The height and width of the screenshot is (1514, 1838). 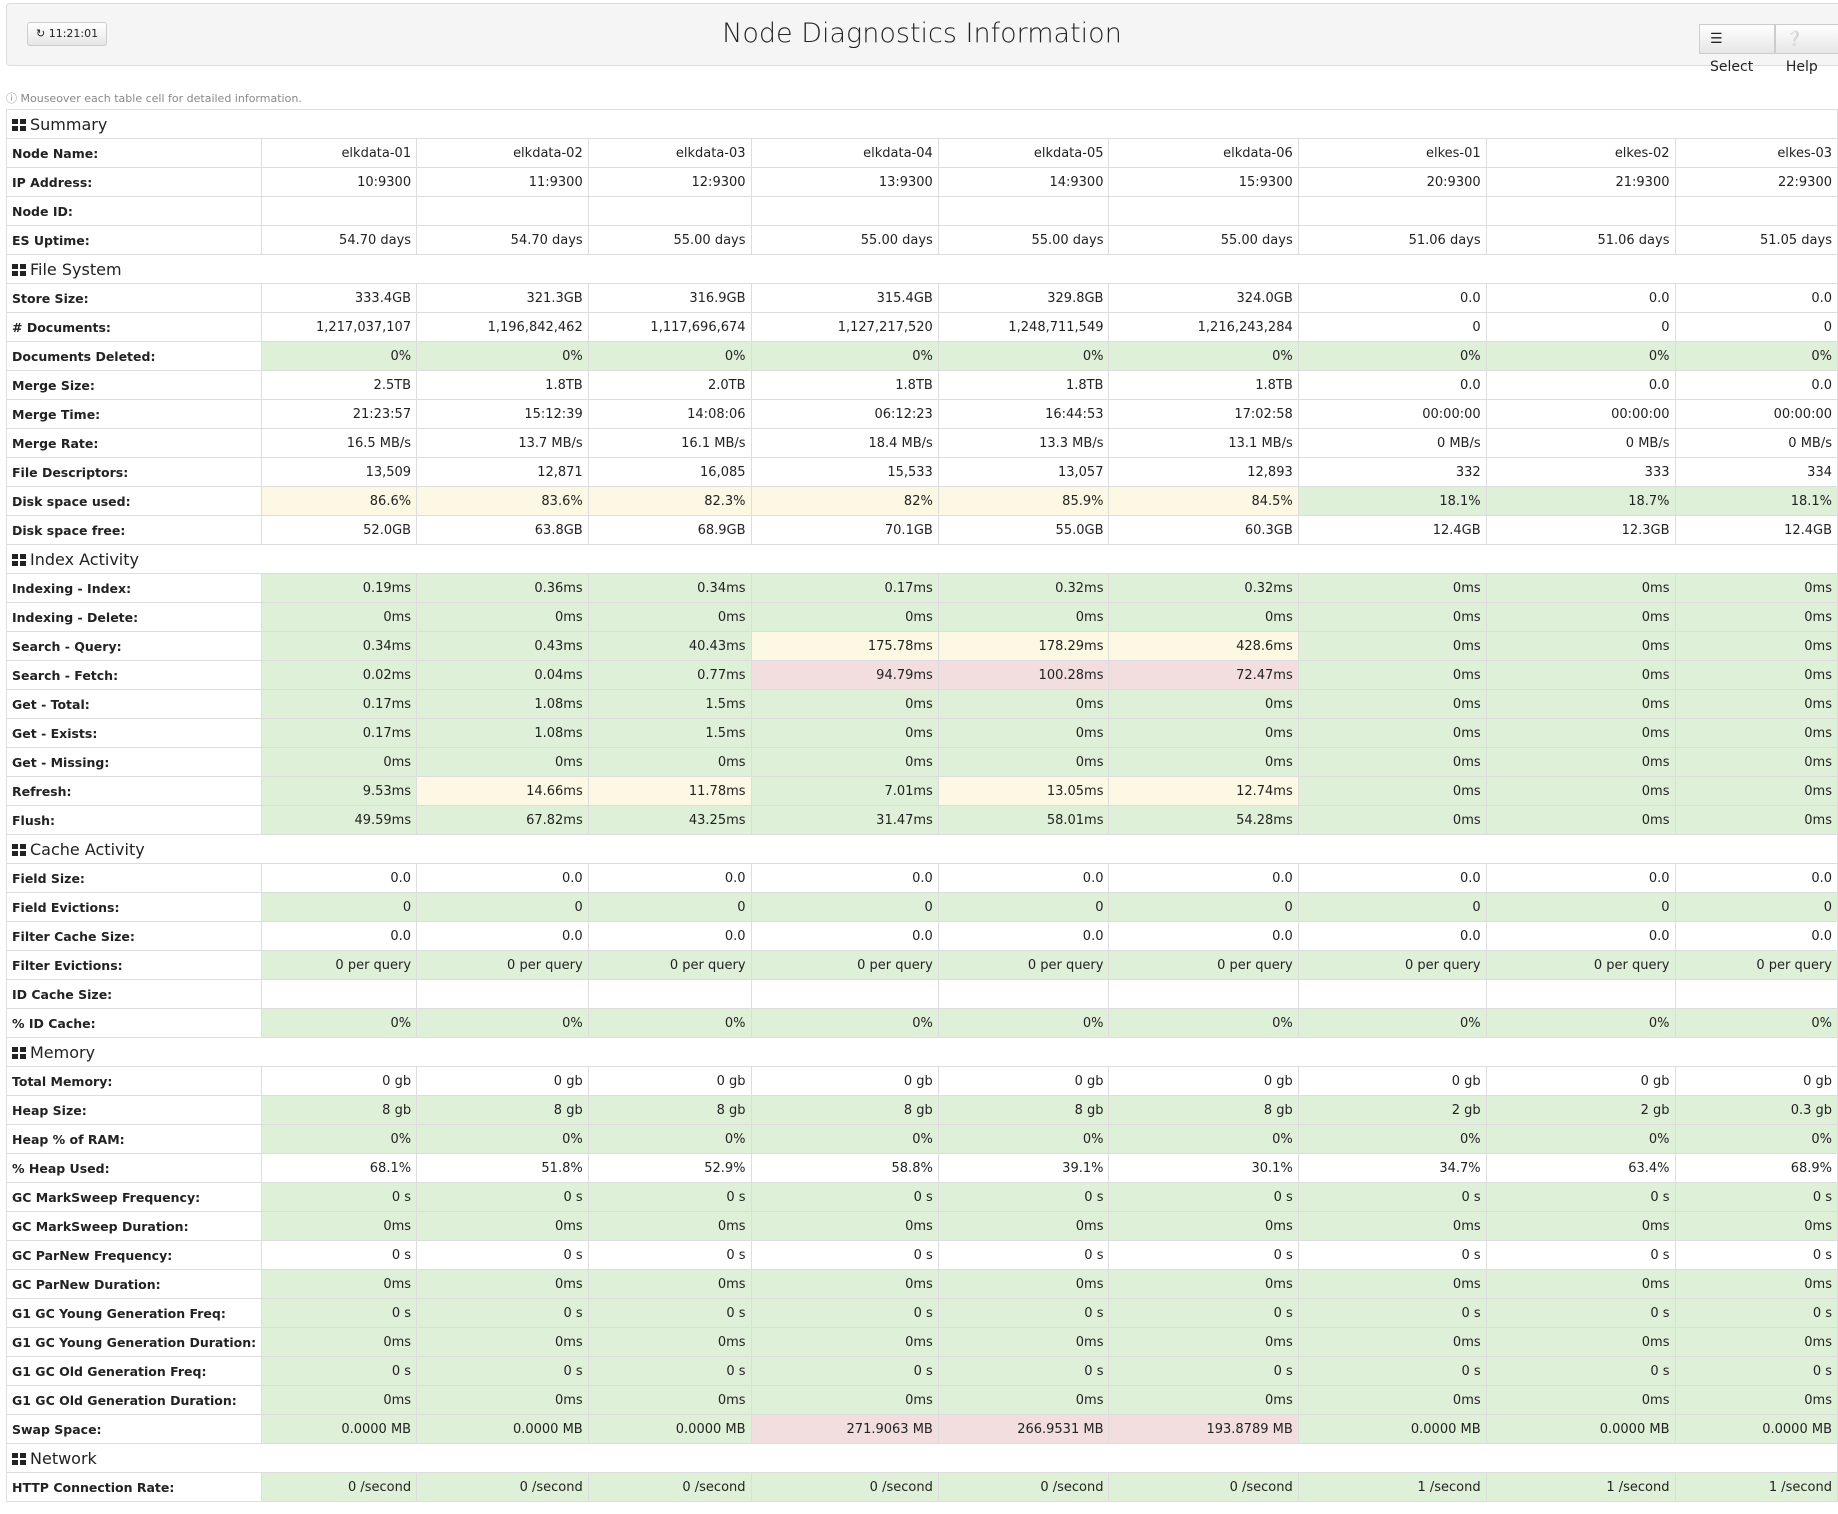 What do you see at coordinates (669, 733) in the screenshot?
I see `table-cell: 1.5ms` at bounding box center [669, 733].